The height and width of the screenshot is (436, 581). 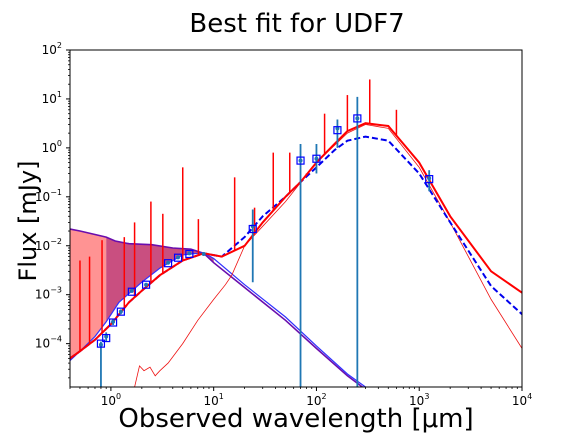 What do you see at coordinates (295, 419) in the screenshot?
I see `x-axis-label: Observed wavelength [μm]` at bounding box center [295, 419].